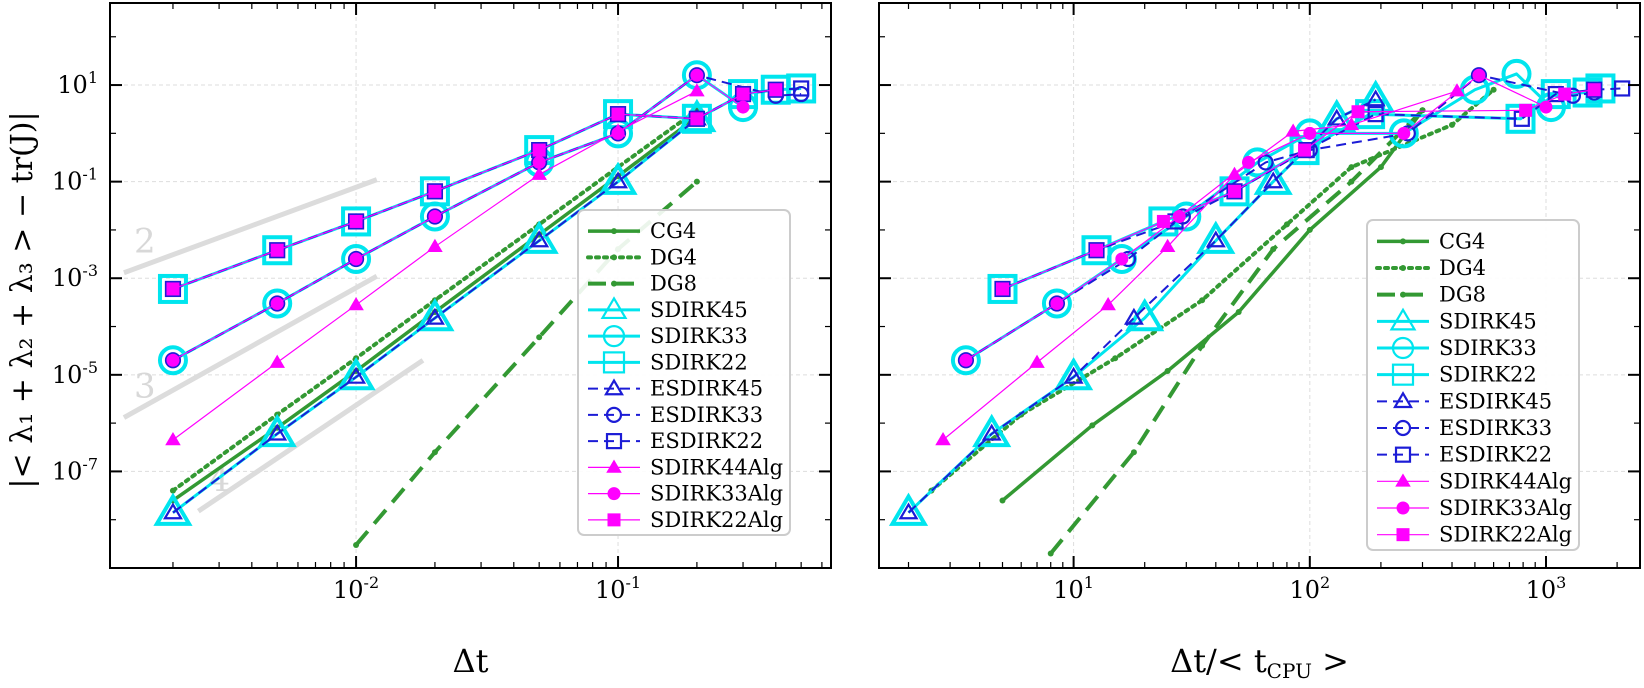 The image size is (1644, 688). Describe the element at coordinates (716, 520) in the screenshot. I see `legend-label-sdirk22alg: SDIRK22Alg` at that location.